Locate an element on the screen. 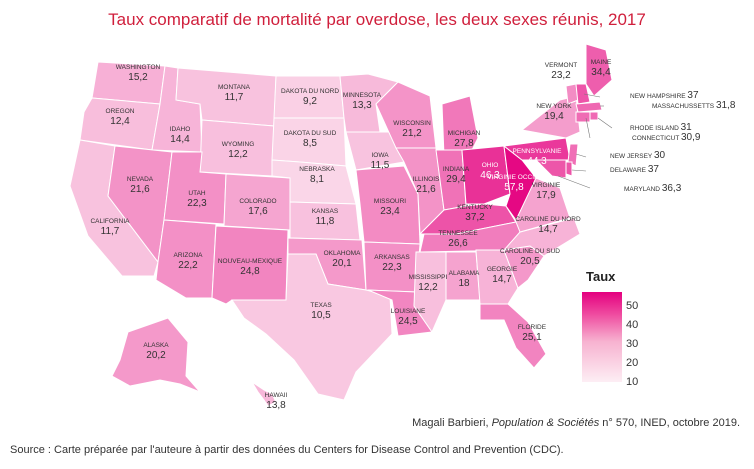  credit-author: Magali Barbieri, is located at coordinates (452, 423).